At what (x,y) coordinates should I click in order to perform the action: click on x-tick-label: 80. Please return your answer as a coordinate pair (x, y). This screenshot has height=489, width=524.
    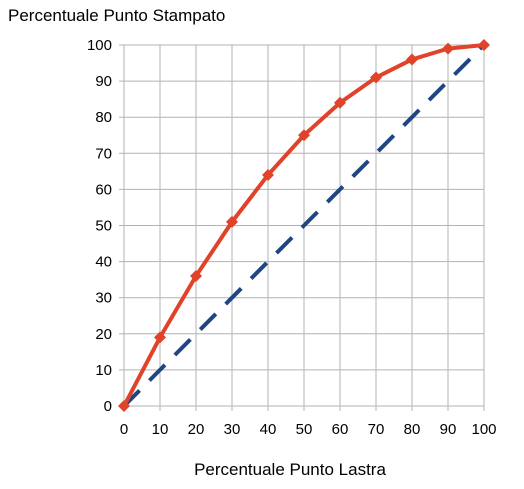
    Looking at the image, I should click on (412, 429).